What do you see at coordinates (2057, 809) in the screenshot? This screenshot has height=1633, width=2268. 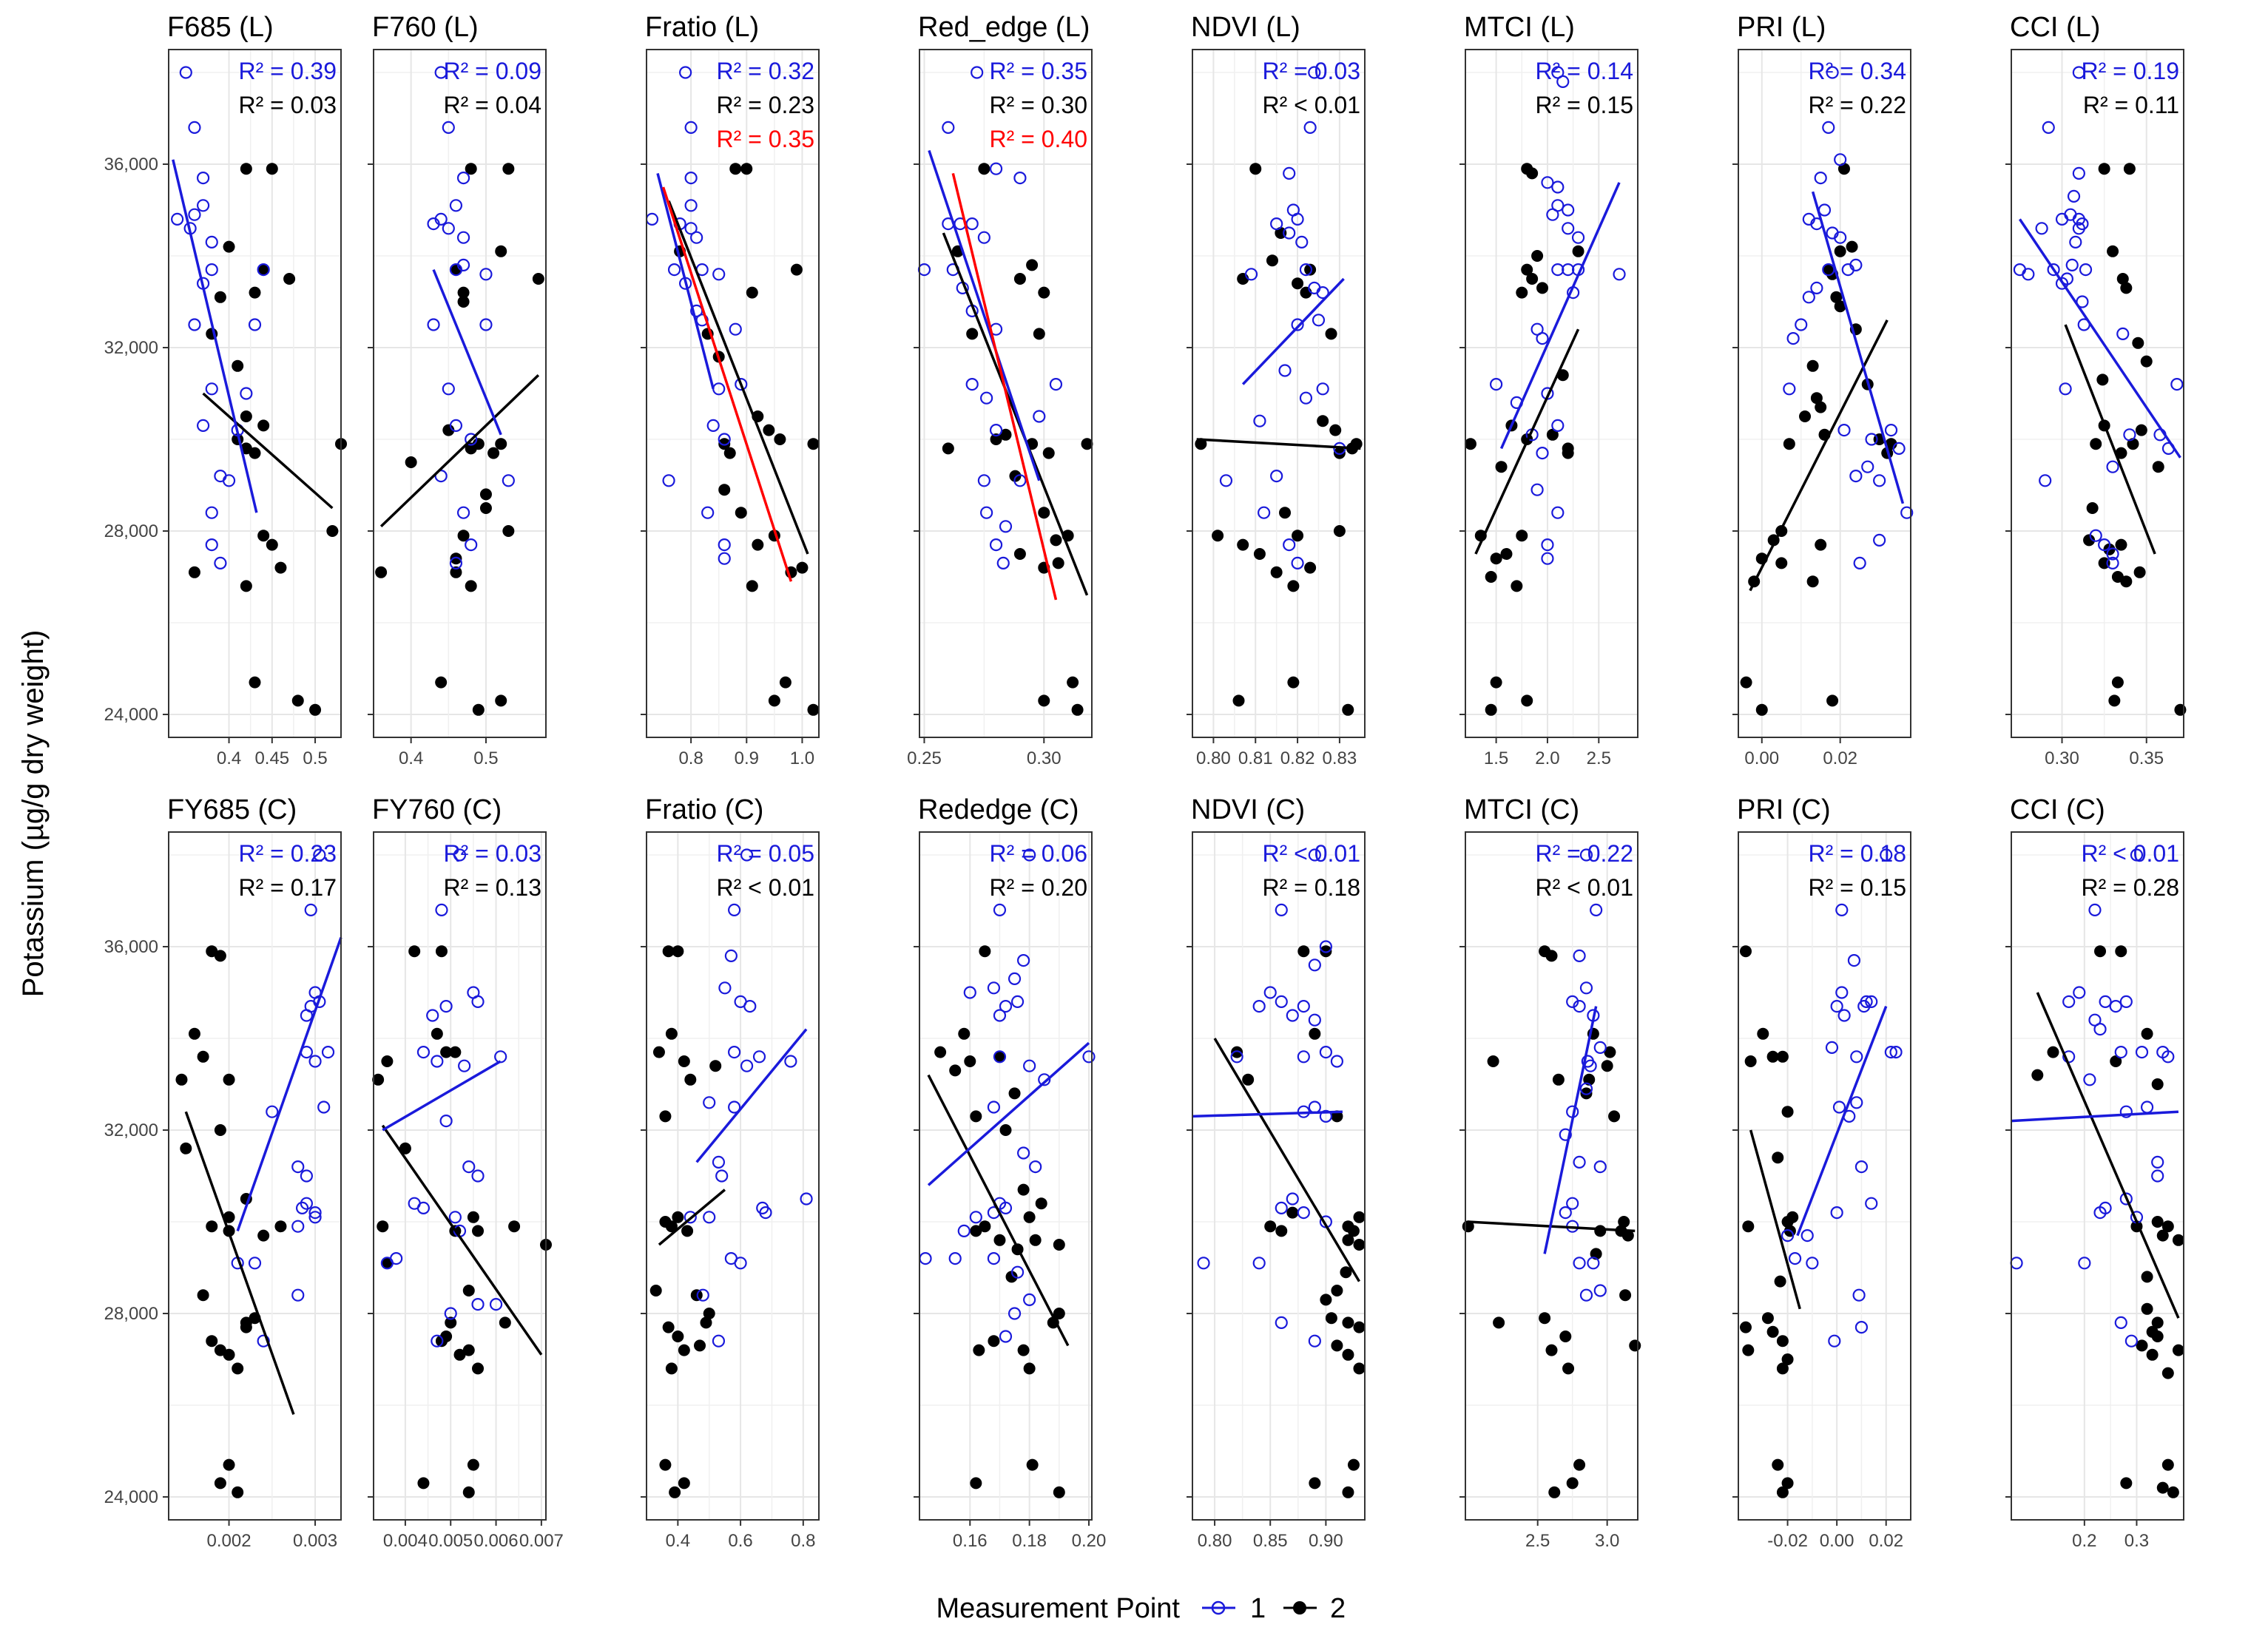 I see `panel-title: CCI (C)` at bounding box center [2057, 809].